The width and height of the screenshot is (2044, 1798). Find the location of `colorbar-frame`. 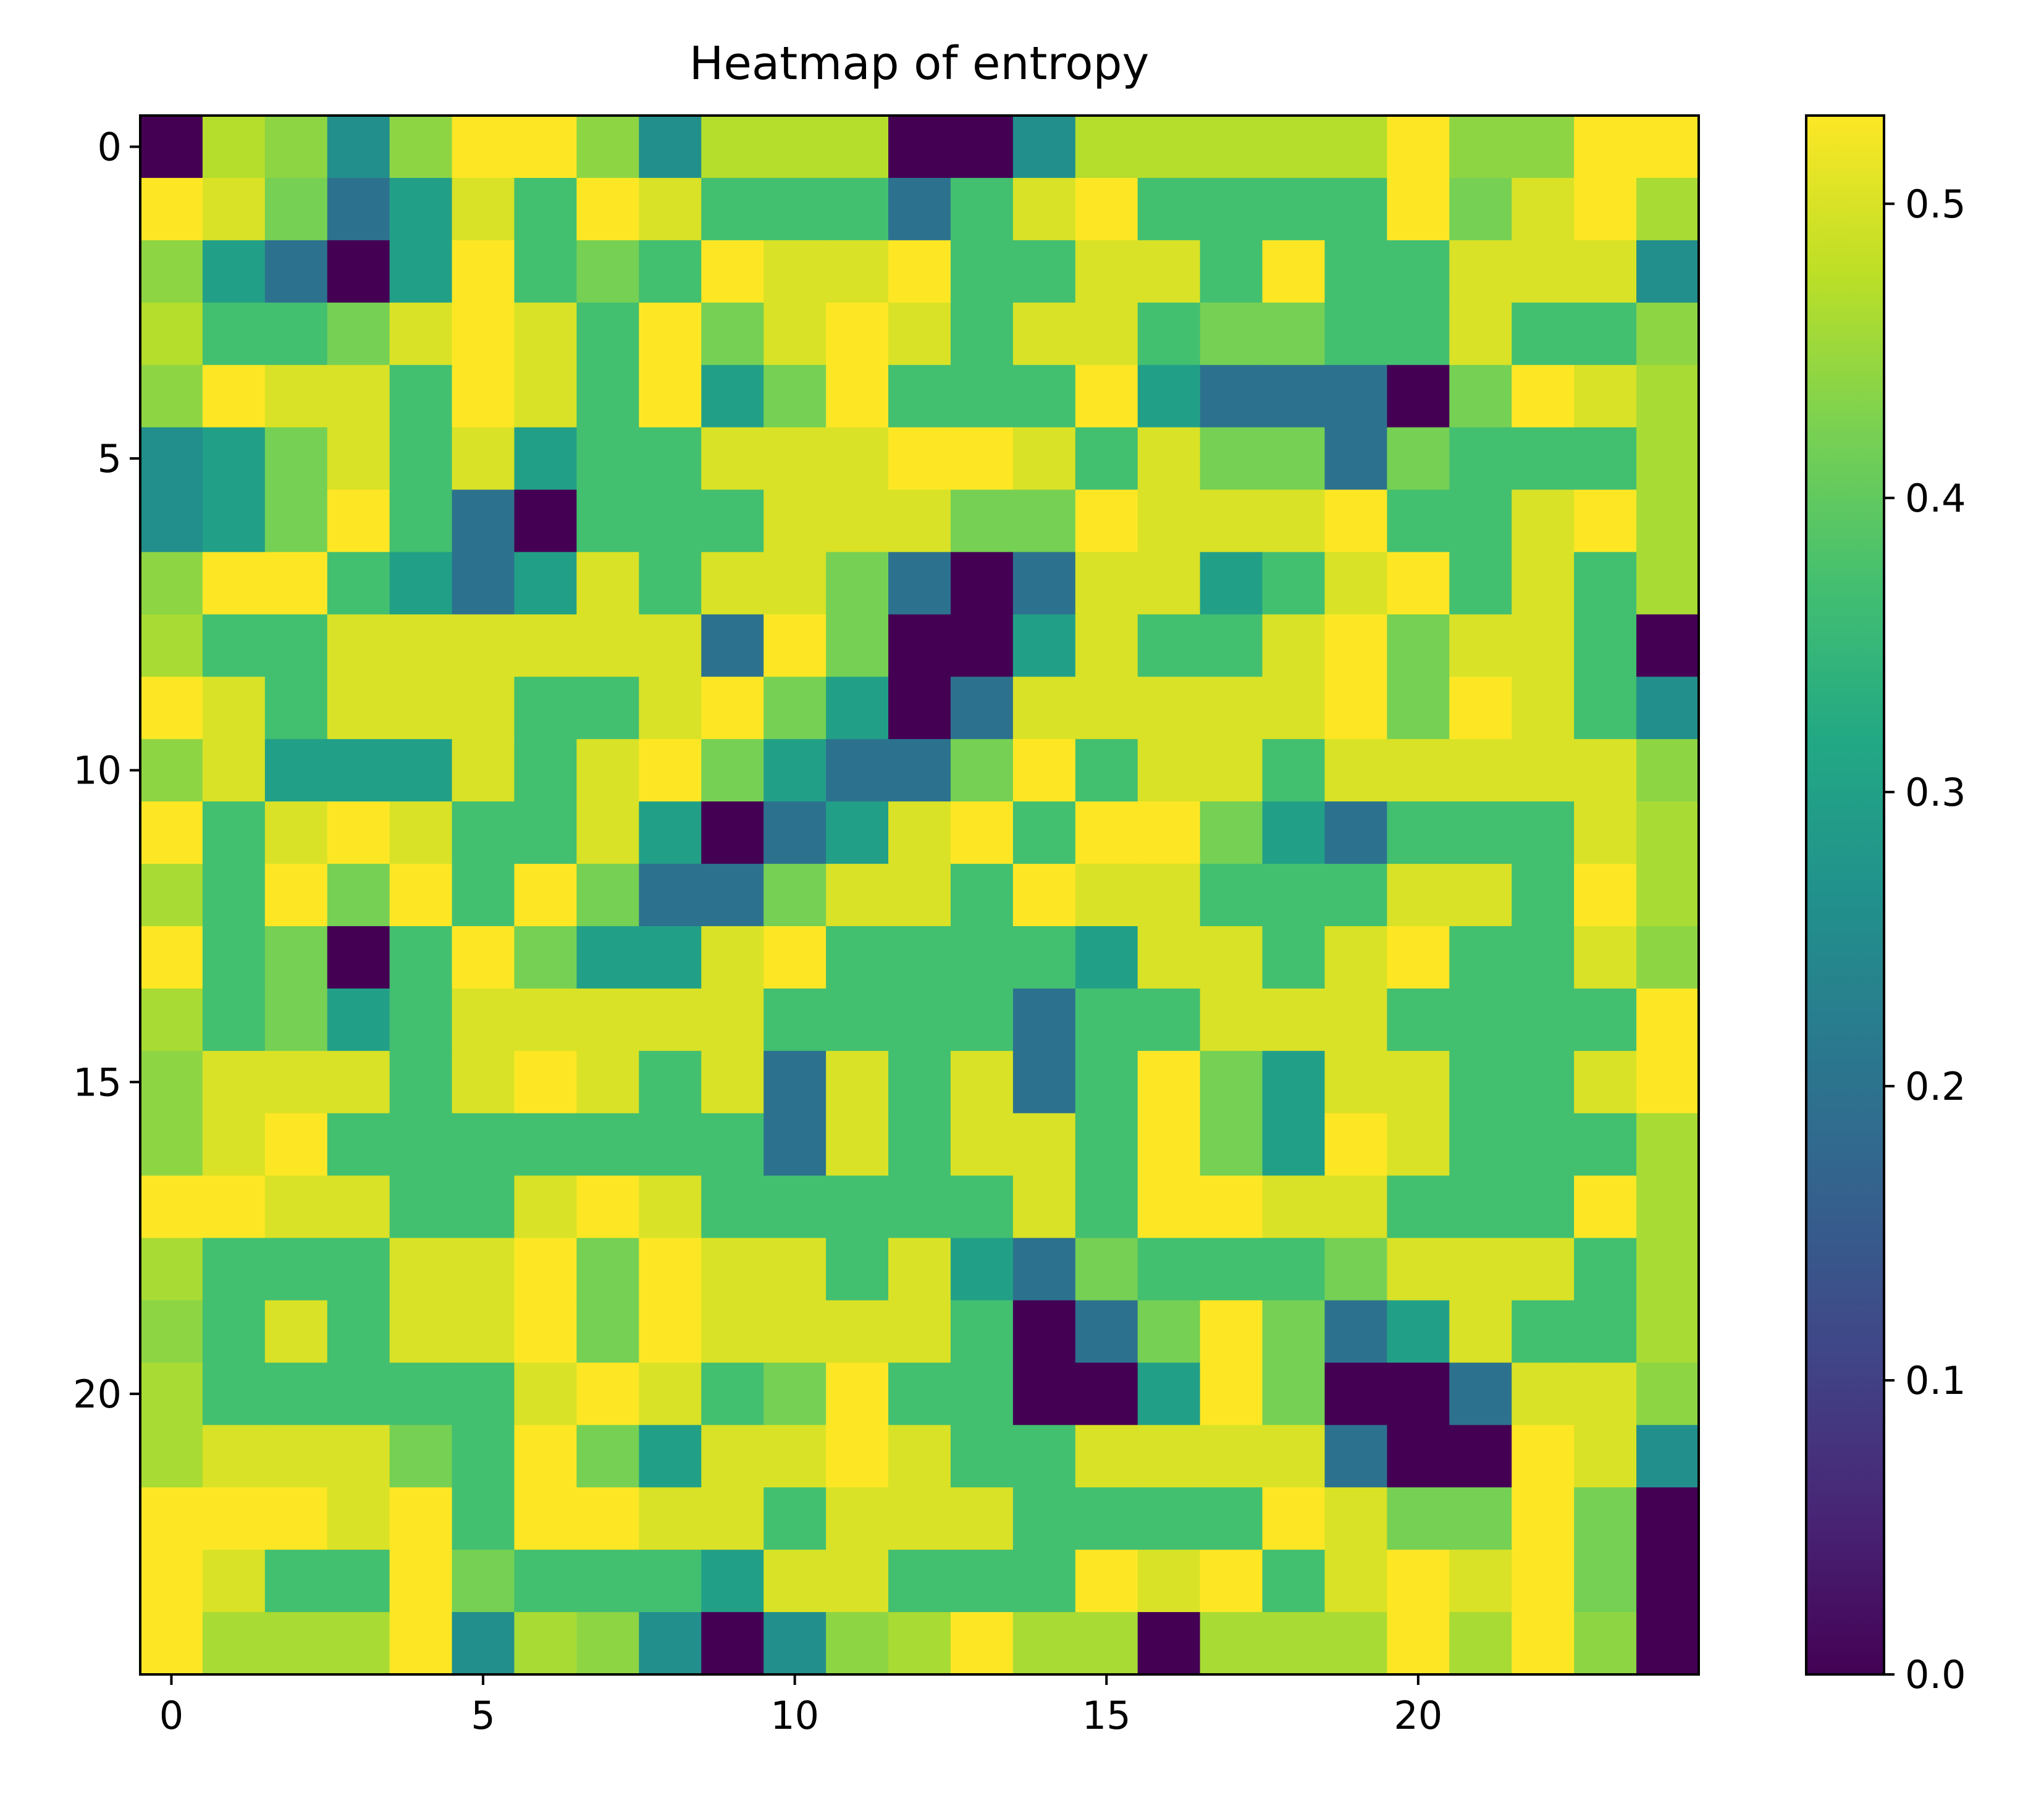

colorbar-frame is located at coordinates (1845, 895).